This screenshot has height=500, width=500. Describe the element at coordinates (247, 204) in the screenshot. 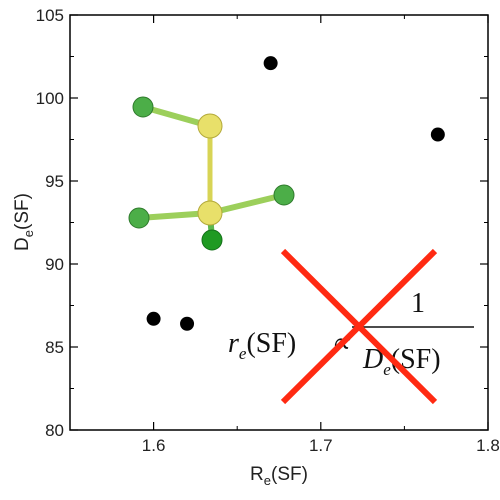

I see `molecule-bond` at that location.